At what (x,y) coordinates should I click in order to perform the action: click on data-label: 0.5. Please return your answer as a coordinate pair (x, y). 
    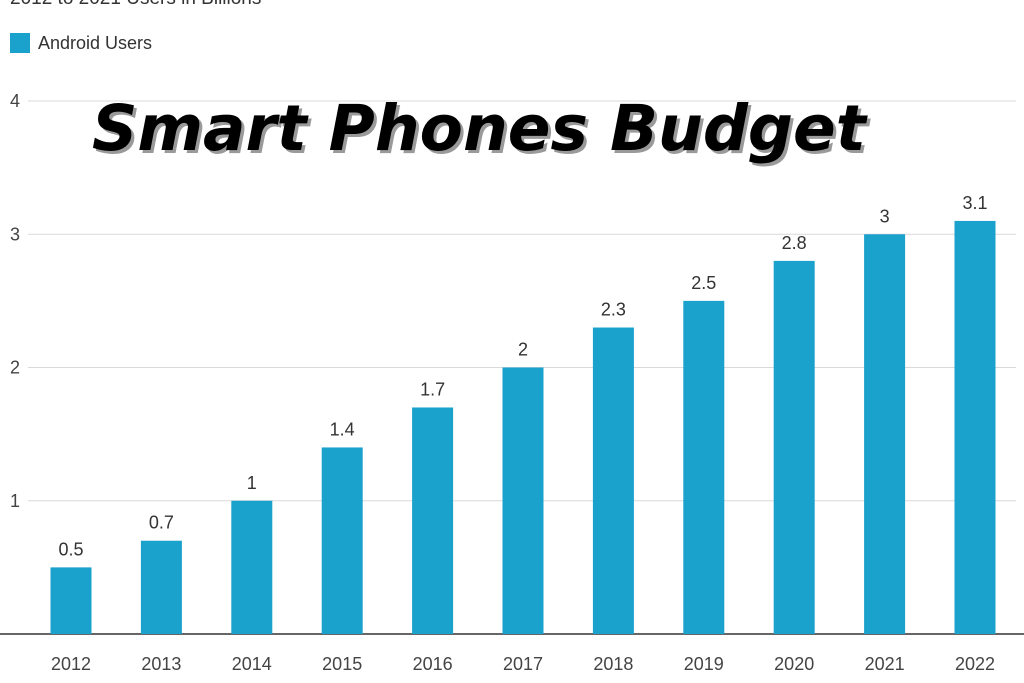
    Looking at the image, I should click on (70, 549).